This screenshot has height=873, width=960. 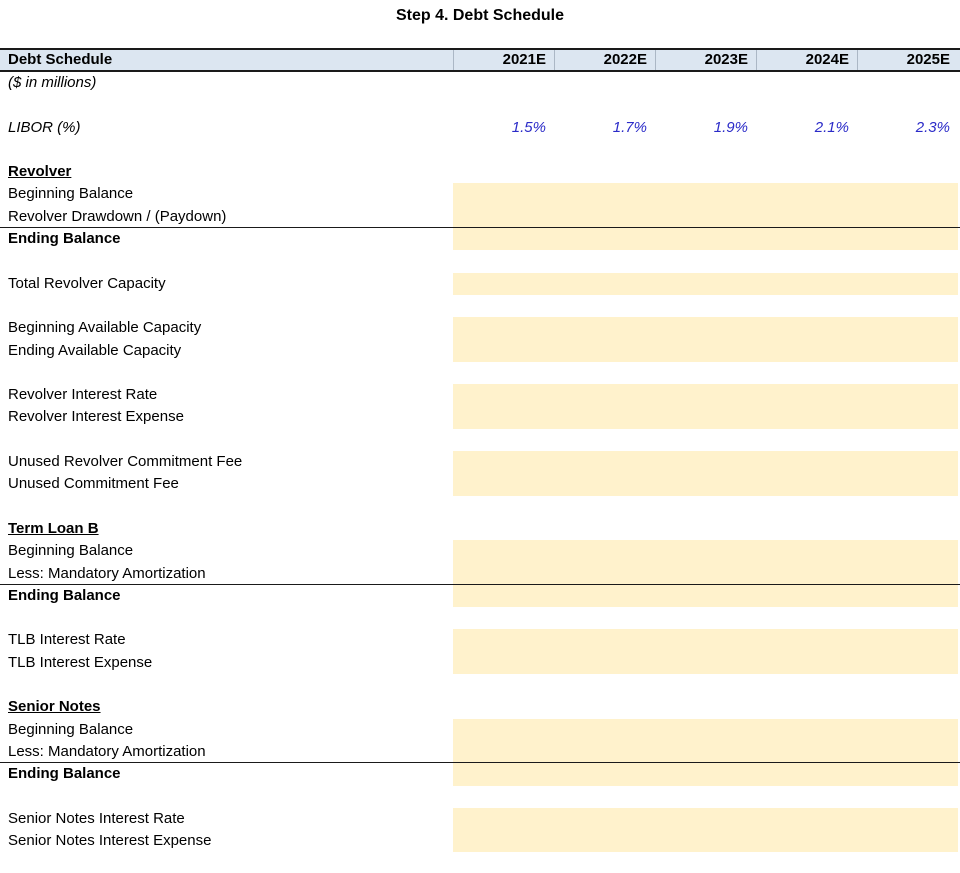 What do you see at coordinates (705, 774) in the screenshot?
I see `input-cells-senior-notes-ending-balance` at bounding box center [705, 774].